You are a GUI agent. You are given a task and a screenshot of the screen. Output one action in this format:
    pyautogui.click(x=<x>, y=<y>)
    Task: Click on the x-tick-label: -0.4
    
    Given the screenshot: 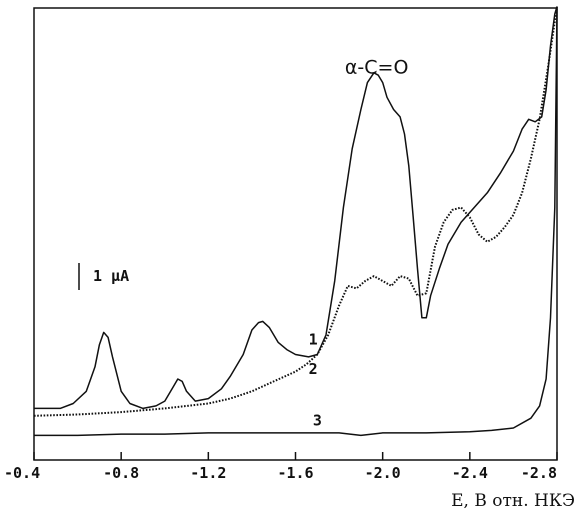 What is the action you would take?
    pyautogui.click(x=22, y=473)
    